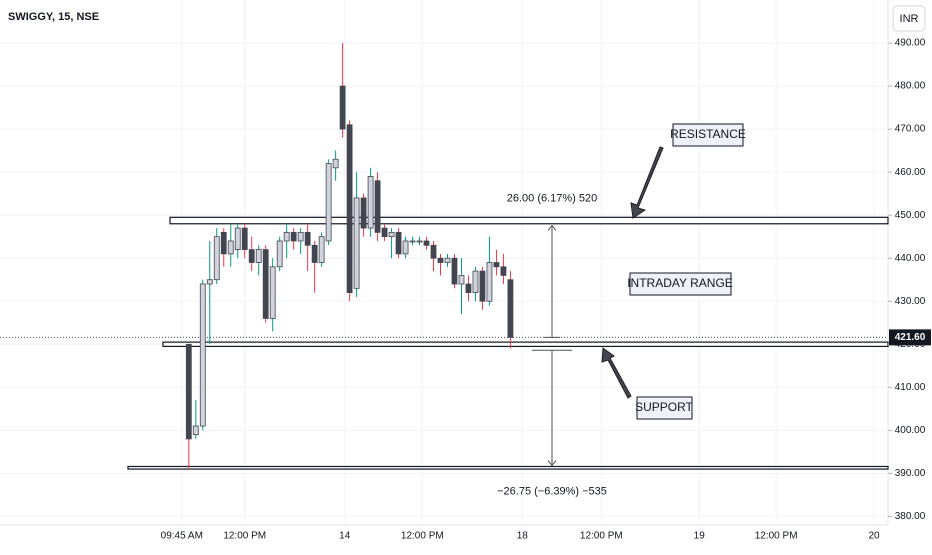 The width and height of the screenshot is (932, 555). I want to click on x-tick-label: 18, so click(523, 536).